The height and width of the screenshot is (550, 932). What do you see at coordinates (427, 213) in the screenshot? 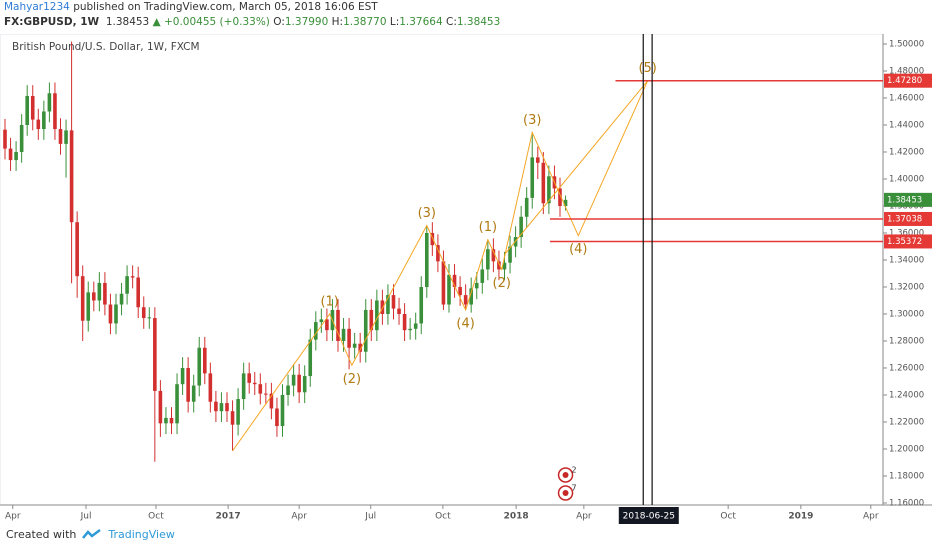
I see `wave-label: (3)` at bounding box center [427, 213].